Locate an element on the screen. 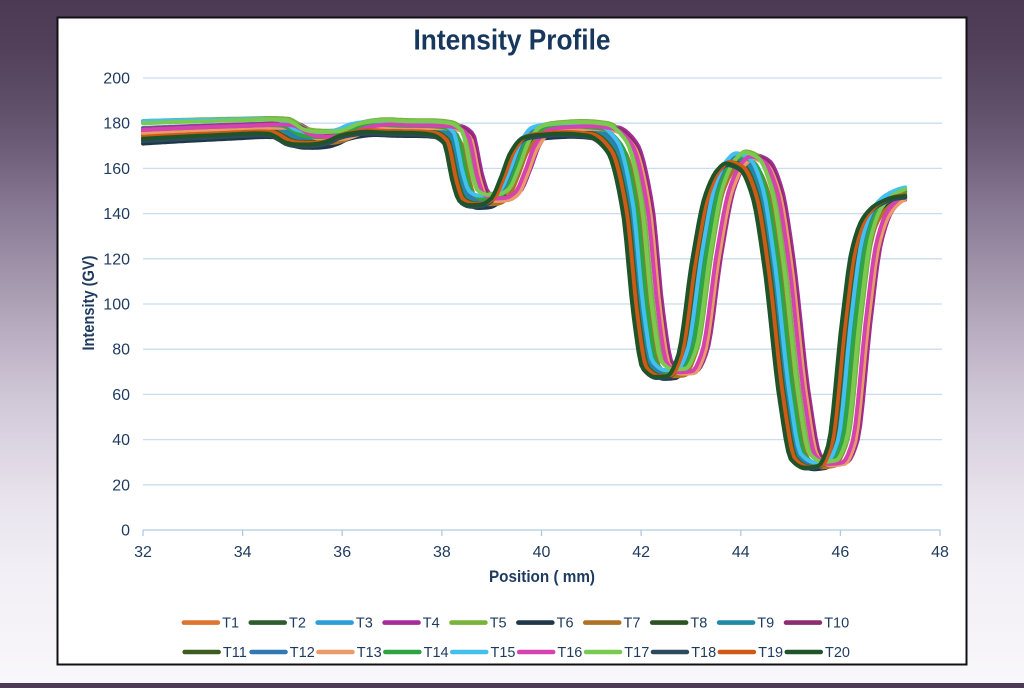 The image size is (1024, 688). svg-text: 42 is located at coordinates (641, 552).